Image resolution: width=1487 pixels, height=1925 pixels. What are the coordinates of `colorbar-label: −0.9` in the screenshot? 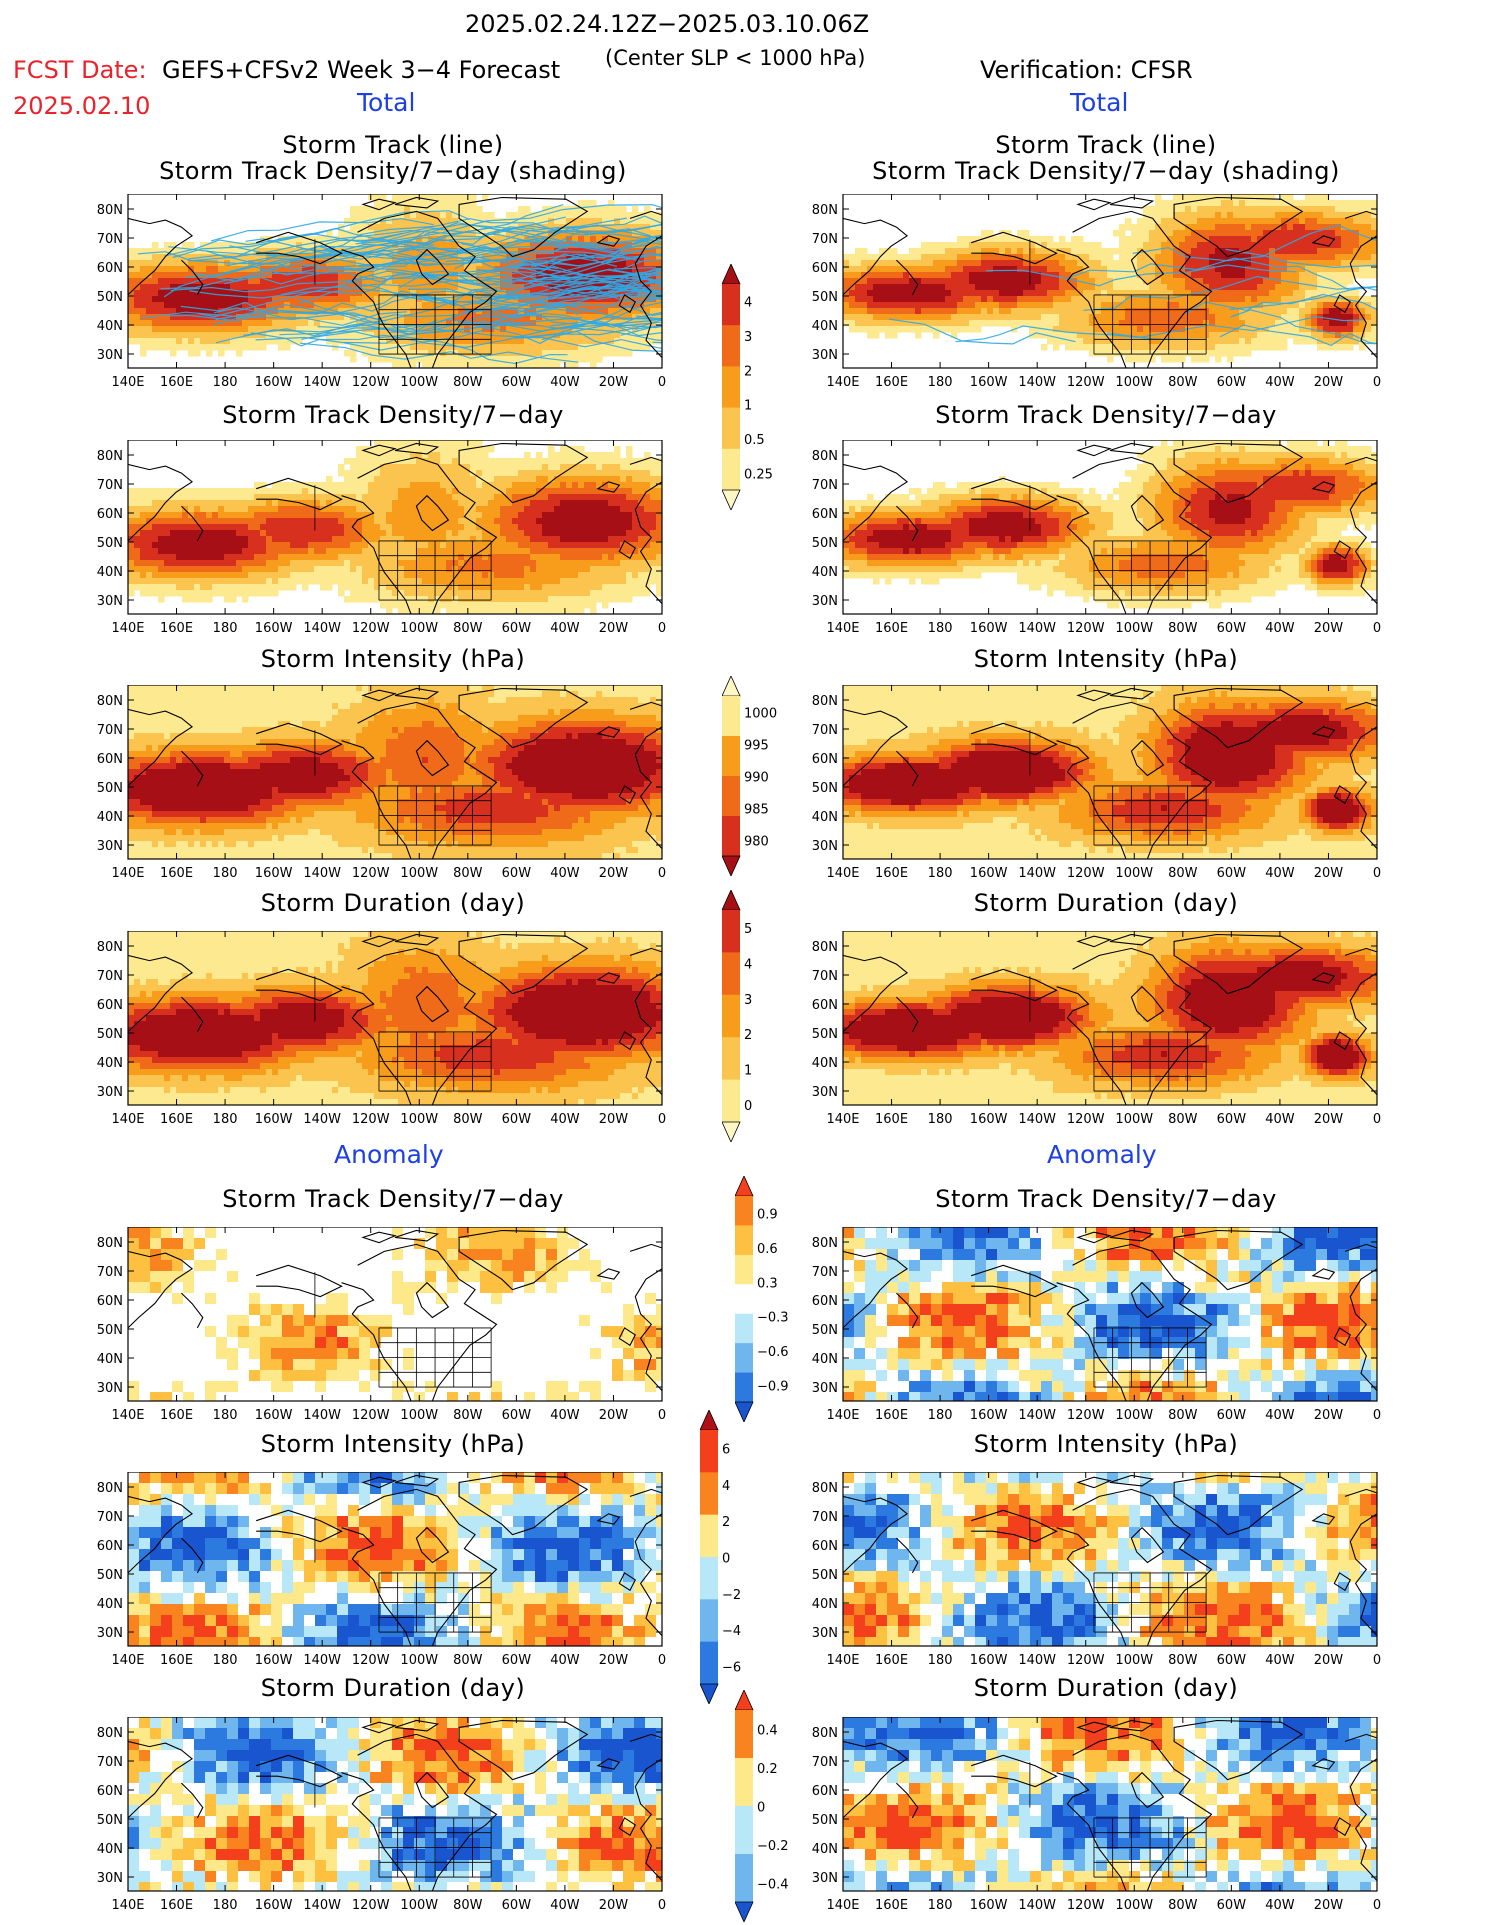 It's located at (773, 1386).